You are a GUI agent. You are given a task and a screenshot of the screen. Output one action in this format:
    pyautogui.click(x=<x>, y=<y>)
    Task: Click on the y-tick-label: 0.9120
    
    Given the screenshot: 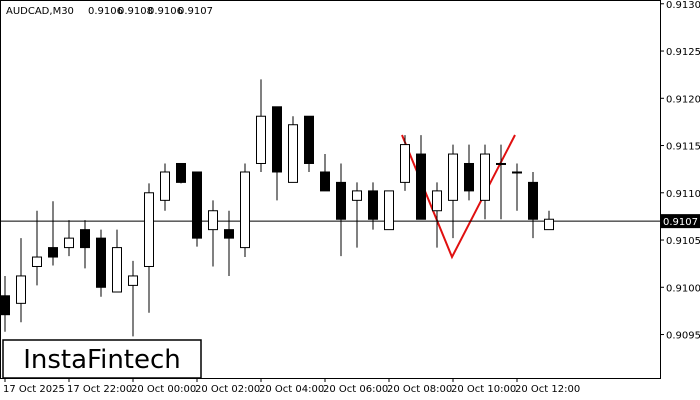 What is the action you would take?
    pyautogui.click(x=683, y=99)
    